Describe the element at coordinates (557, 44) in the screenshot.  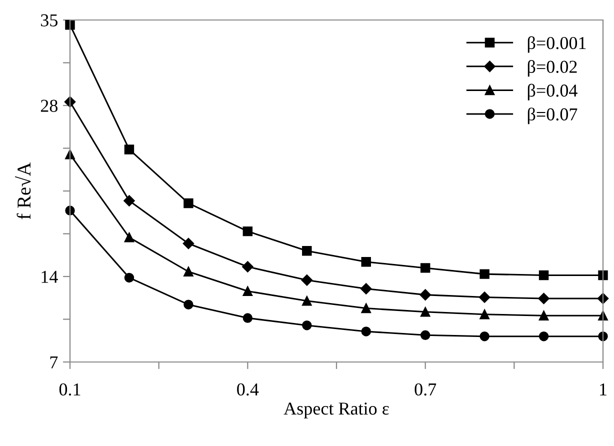
I see `legend-label: β=0.001` at that location.